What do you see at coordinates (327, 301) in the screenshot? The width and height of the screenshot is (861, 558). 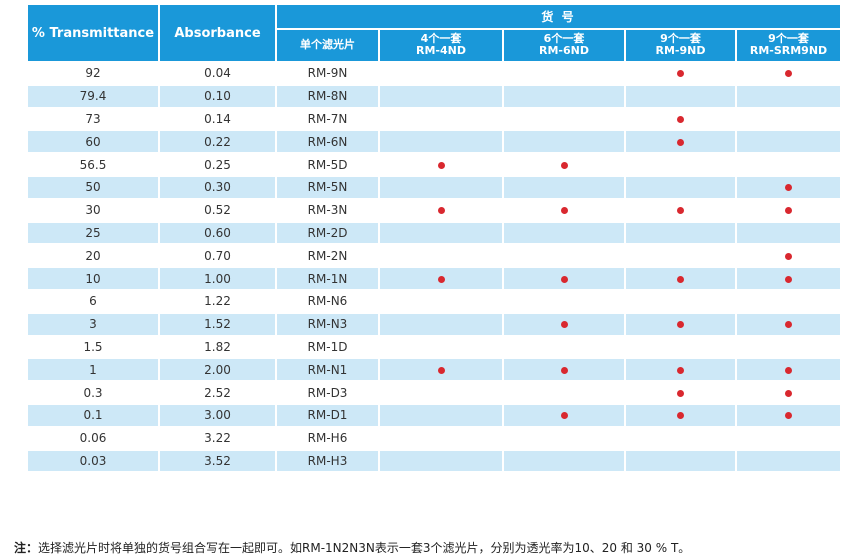 I see `filter-code-cell: RM-N6` at bounding box center [327, 301].